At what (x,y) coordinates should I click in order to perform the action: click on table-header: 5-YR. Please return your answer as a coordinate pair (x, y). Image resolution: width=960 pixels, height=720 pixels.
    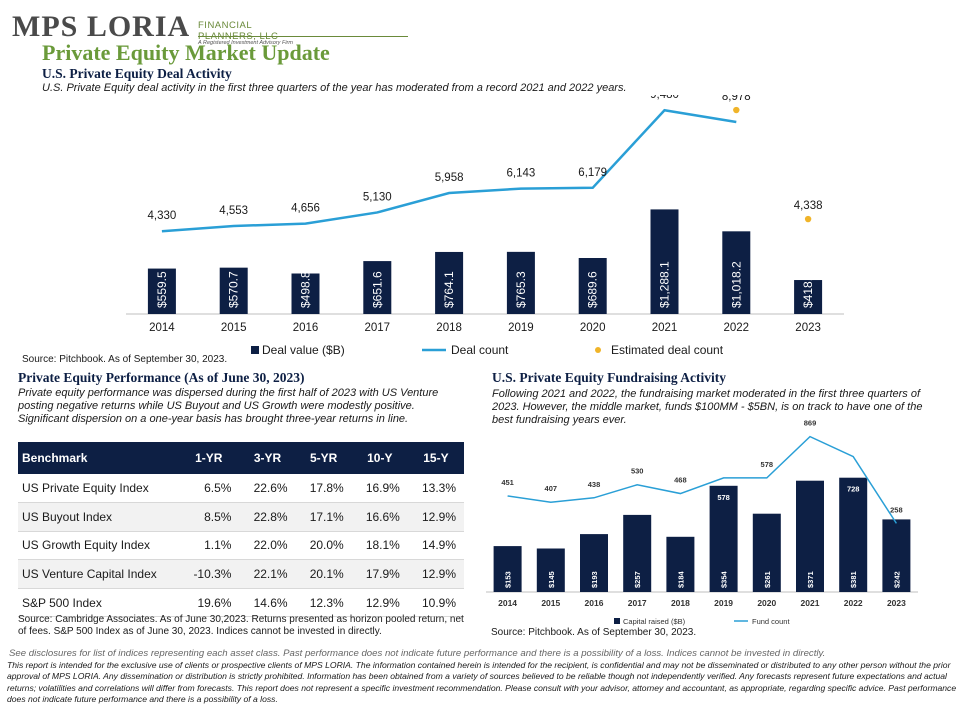
    Looking at the image, I should click on (323, 458).